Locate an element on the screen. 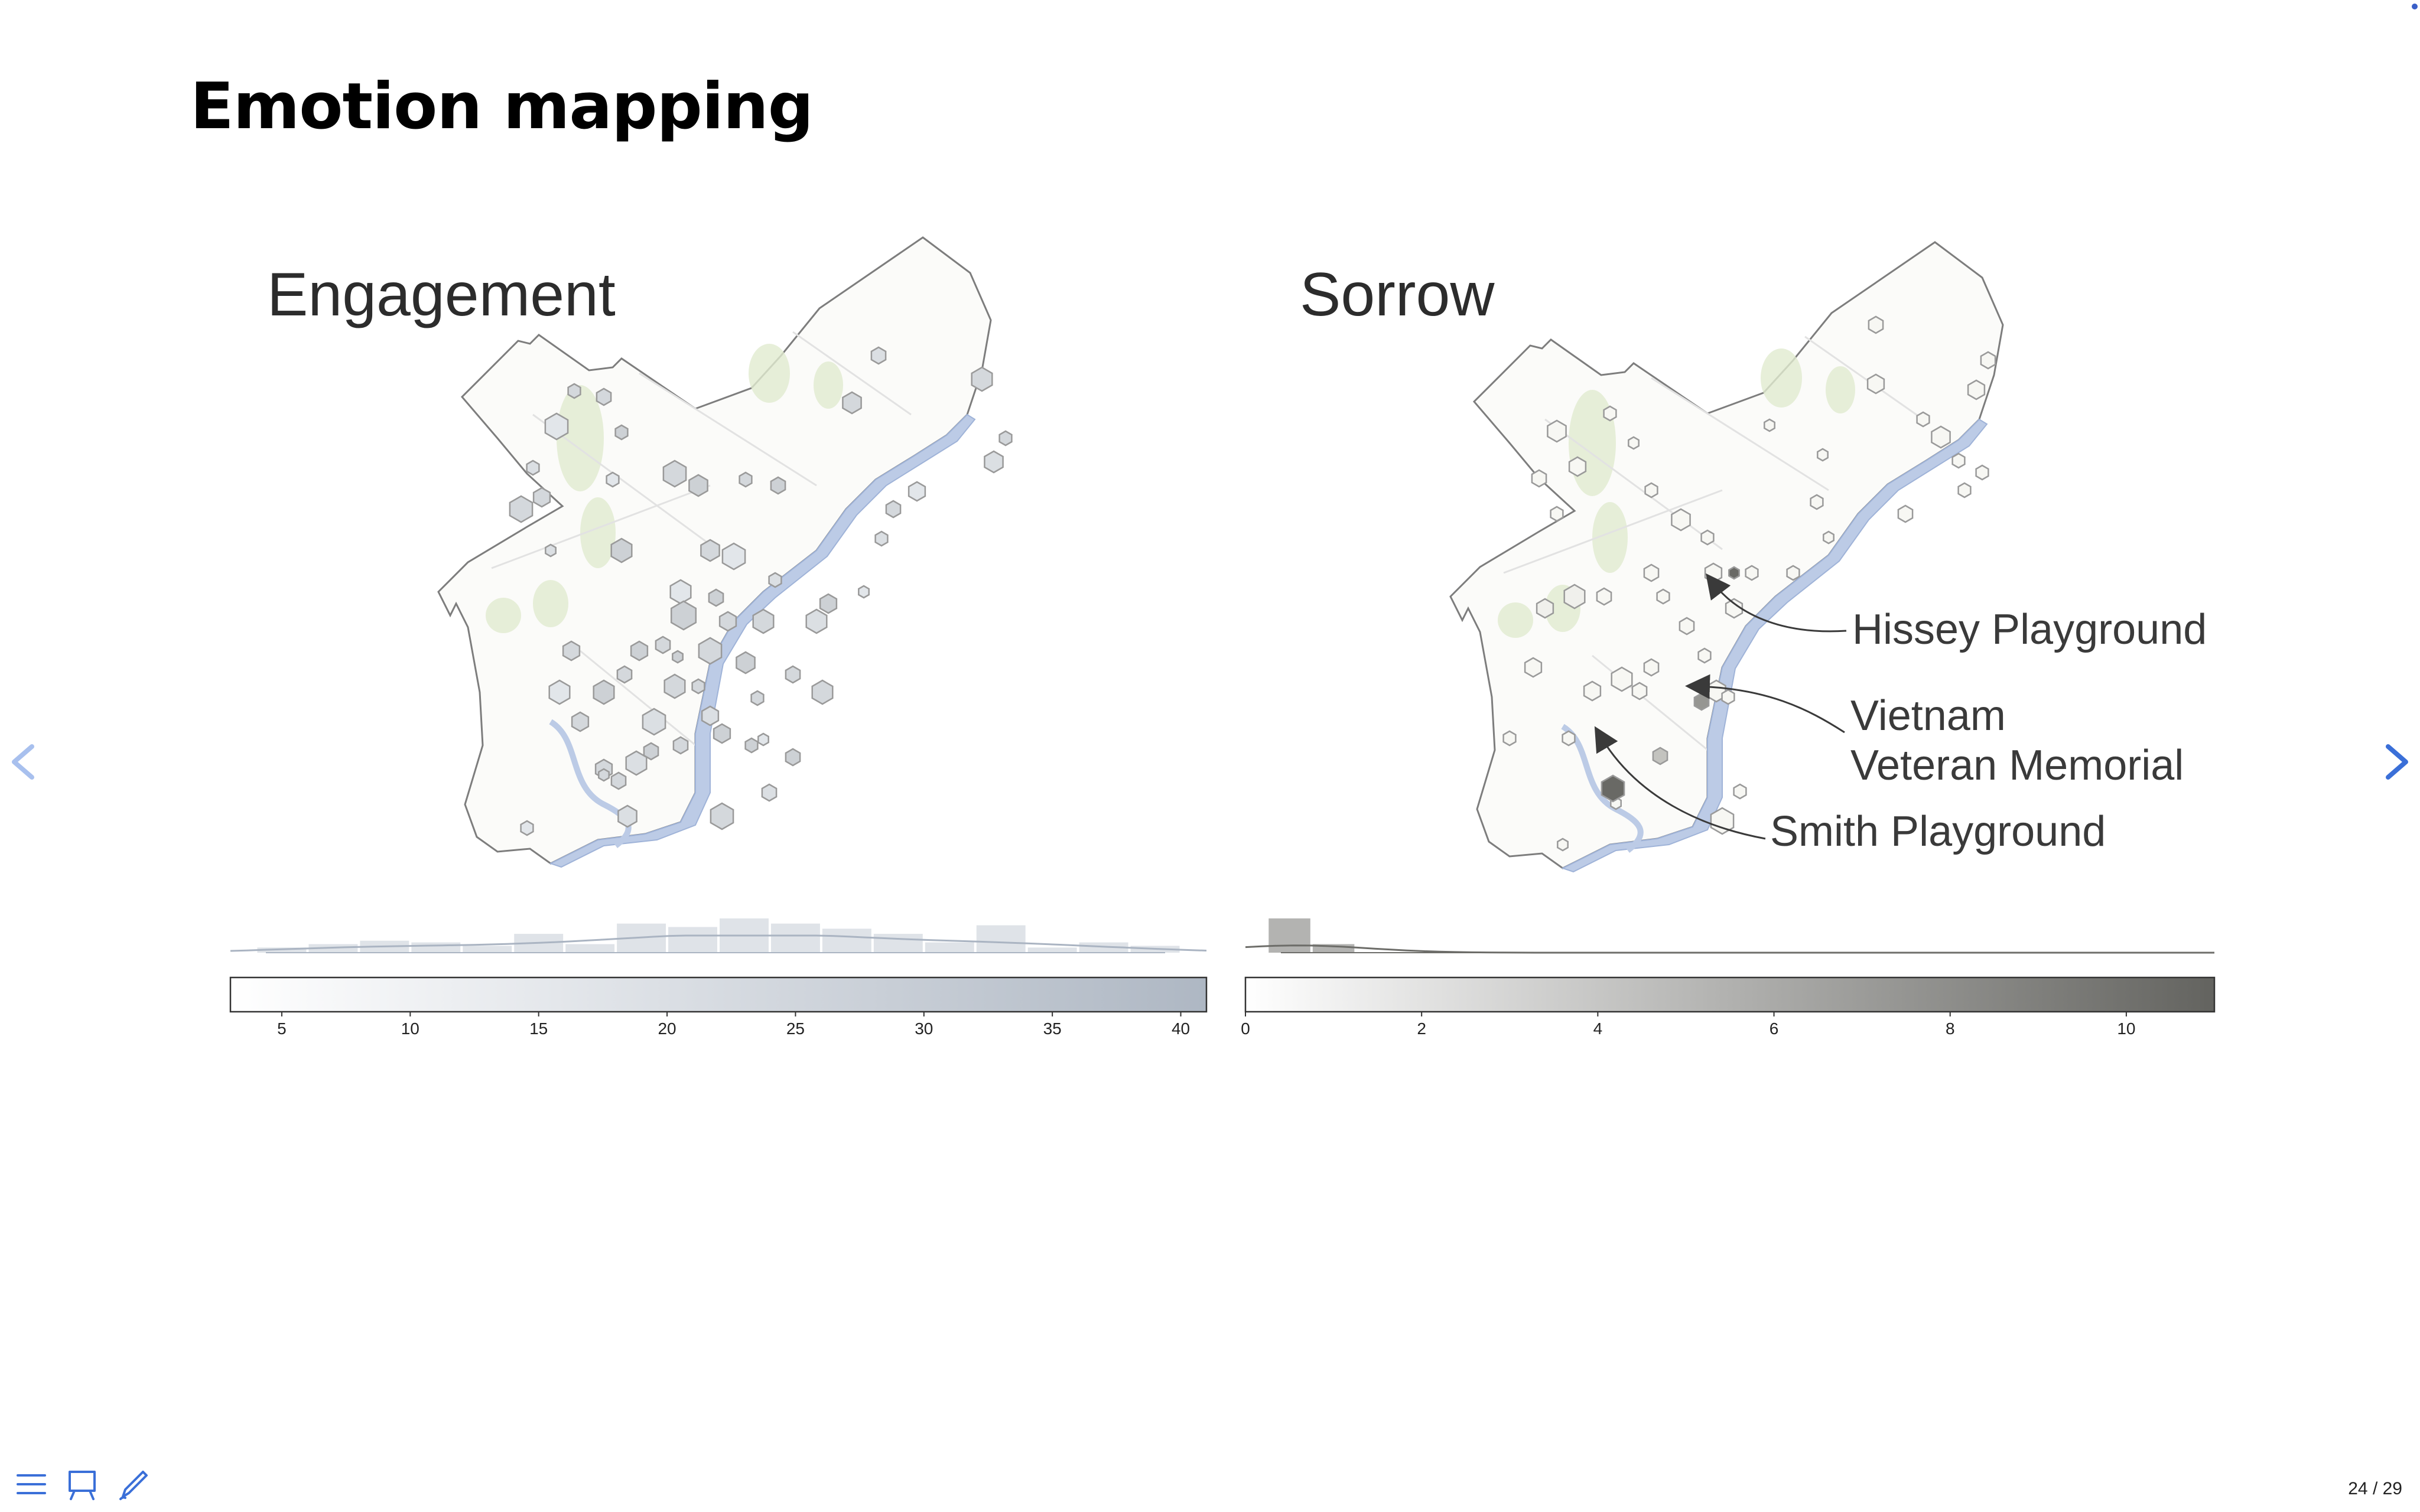 This screenshot has width=2420, height=1512. colorbar is located at coordinates (718, 994).